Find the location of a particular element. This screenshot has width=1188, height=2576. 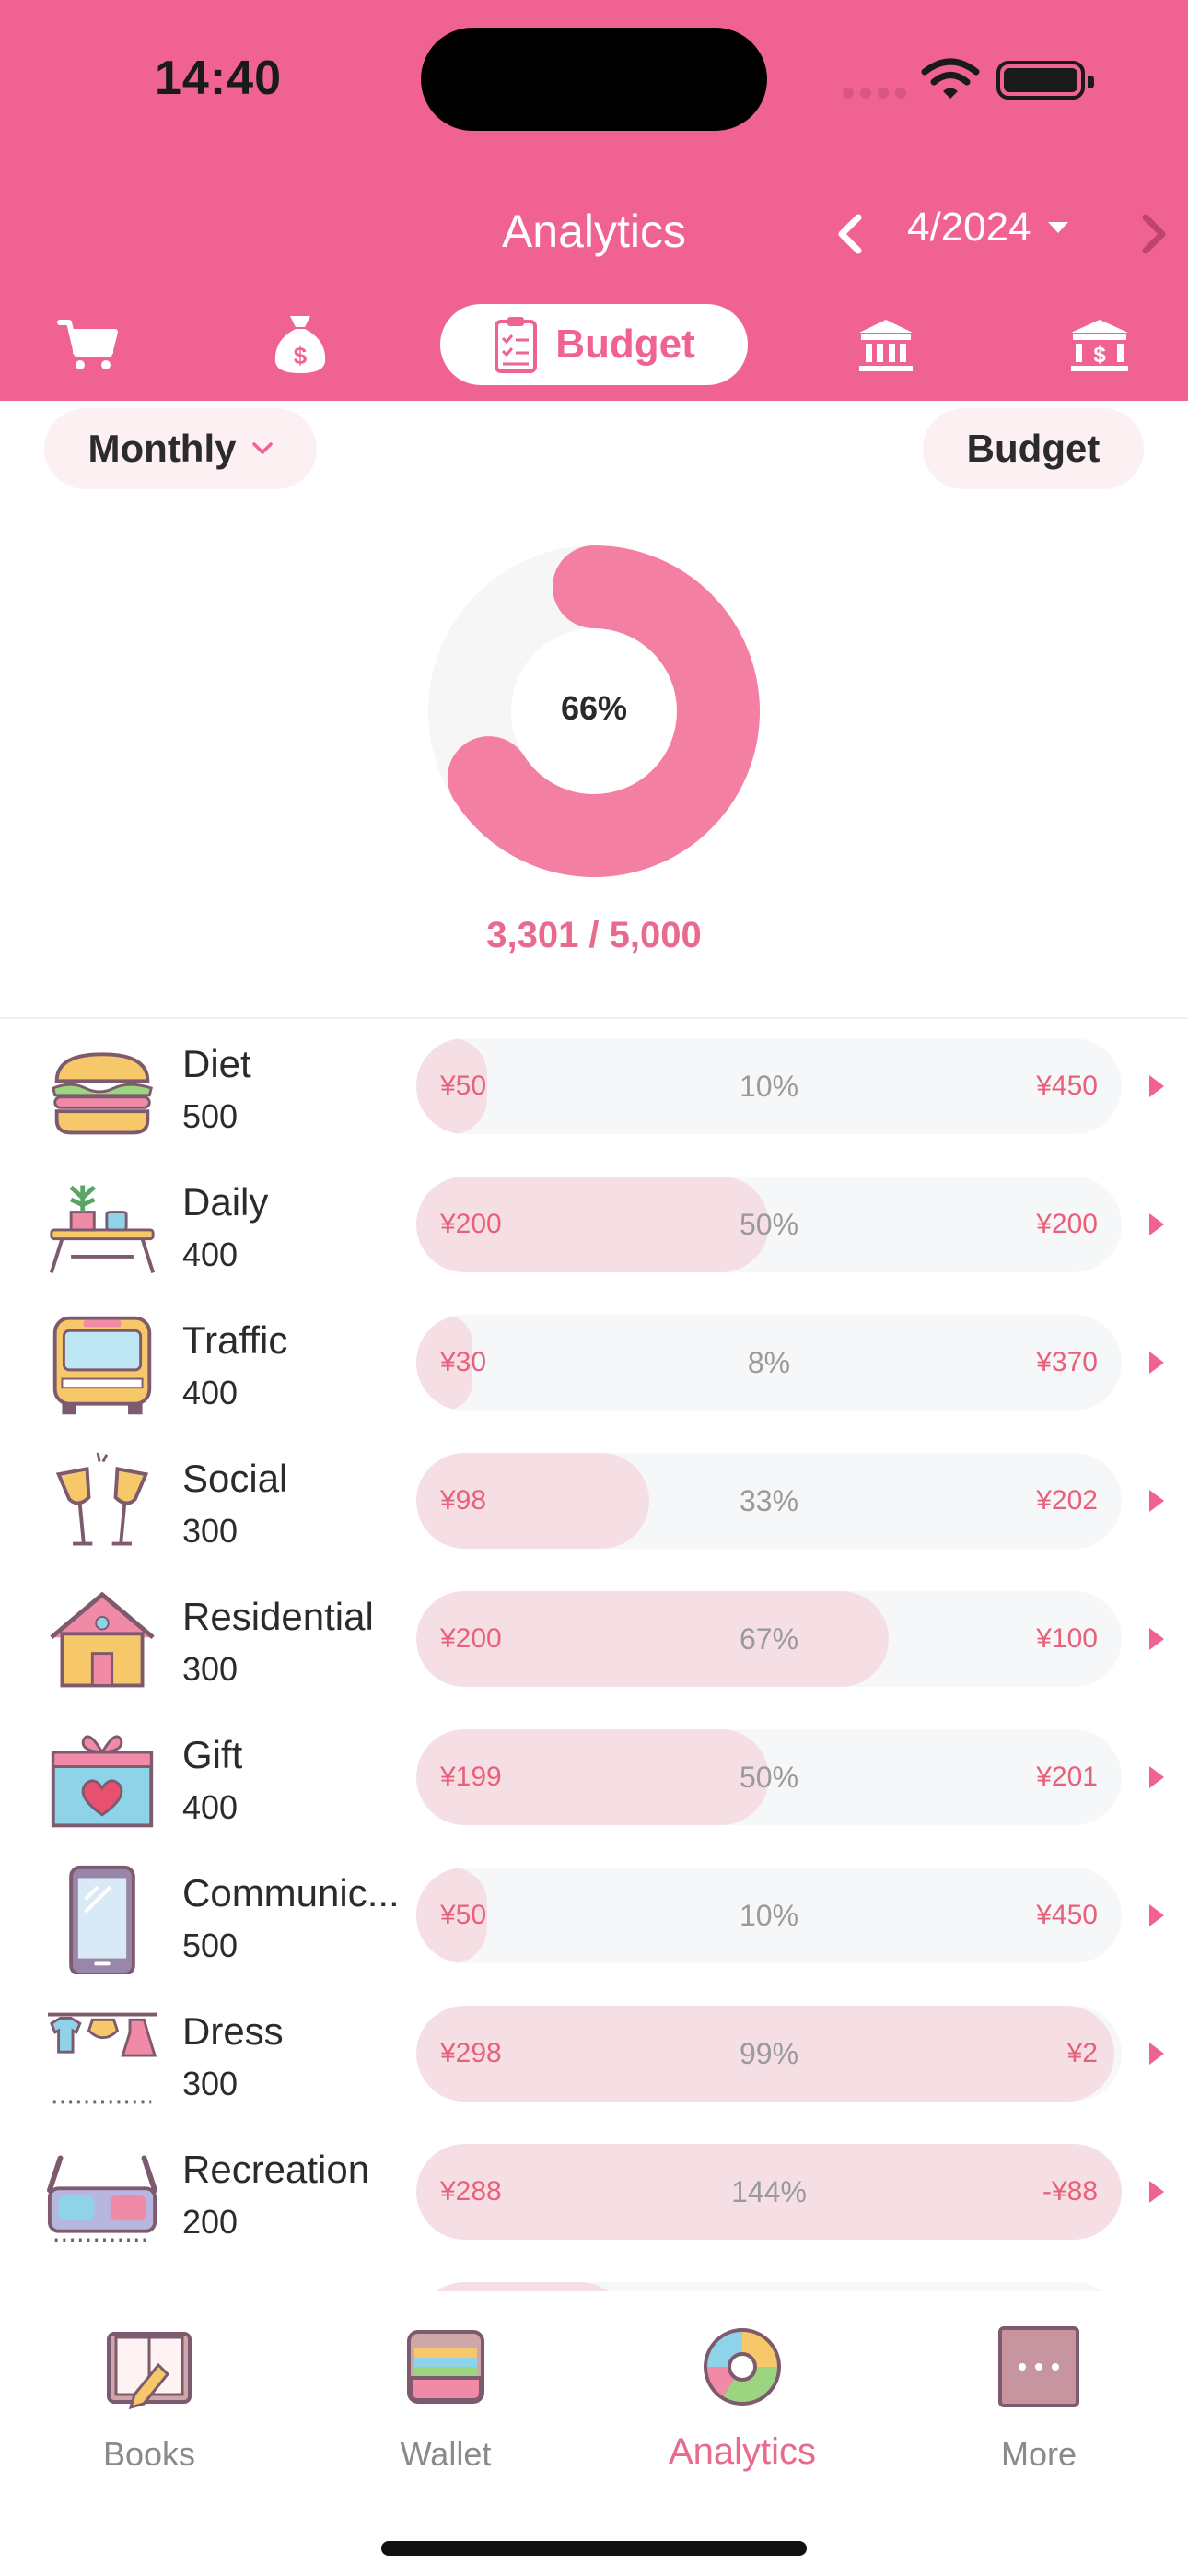

spent-amount: ¥50 is located at coordinates (463, 1086).